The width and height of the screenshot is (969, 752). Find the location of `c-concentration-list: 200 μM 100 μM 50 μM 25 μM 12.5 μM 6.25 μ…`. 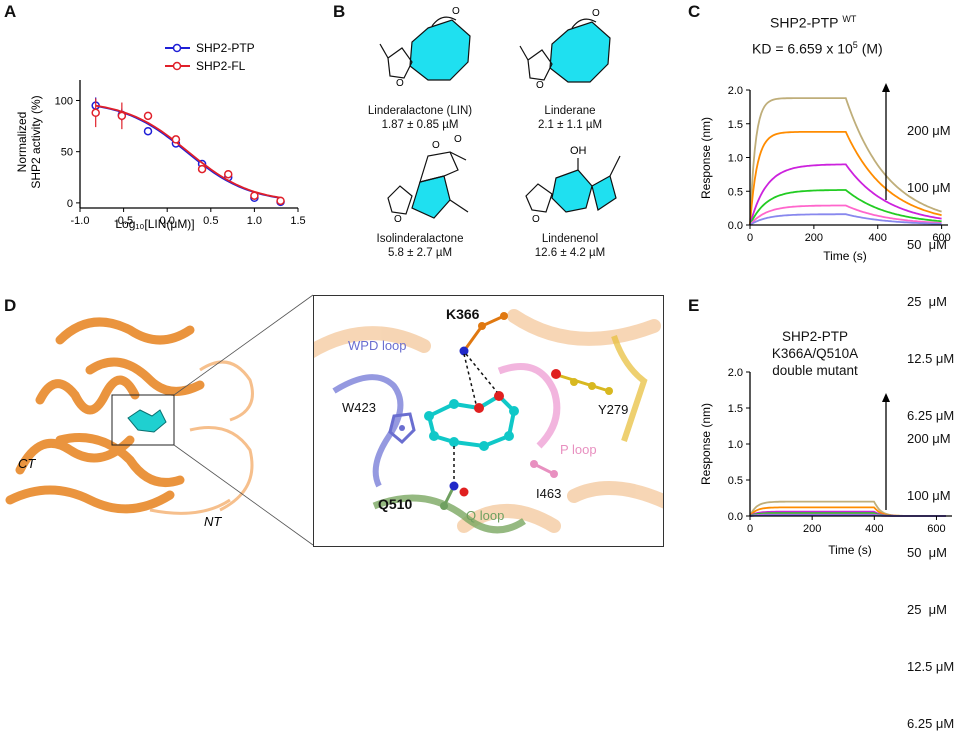

c-concentration-list: 200 μM 100 μM 50 μM 25 μM 12.5 μM 6.25 μ… is located at coordinates (930, 263).